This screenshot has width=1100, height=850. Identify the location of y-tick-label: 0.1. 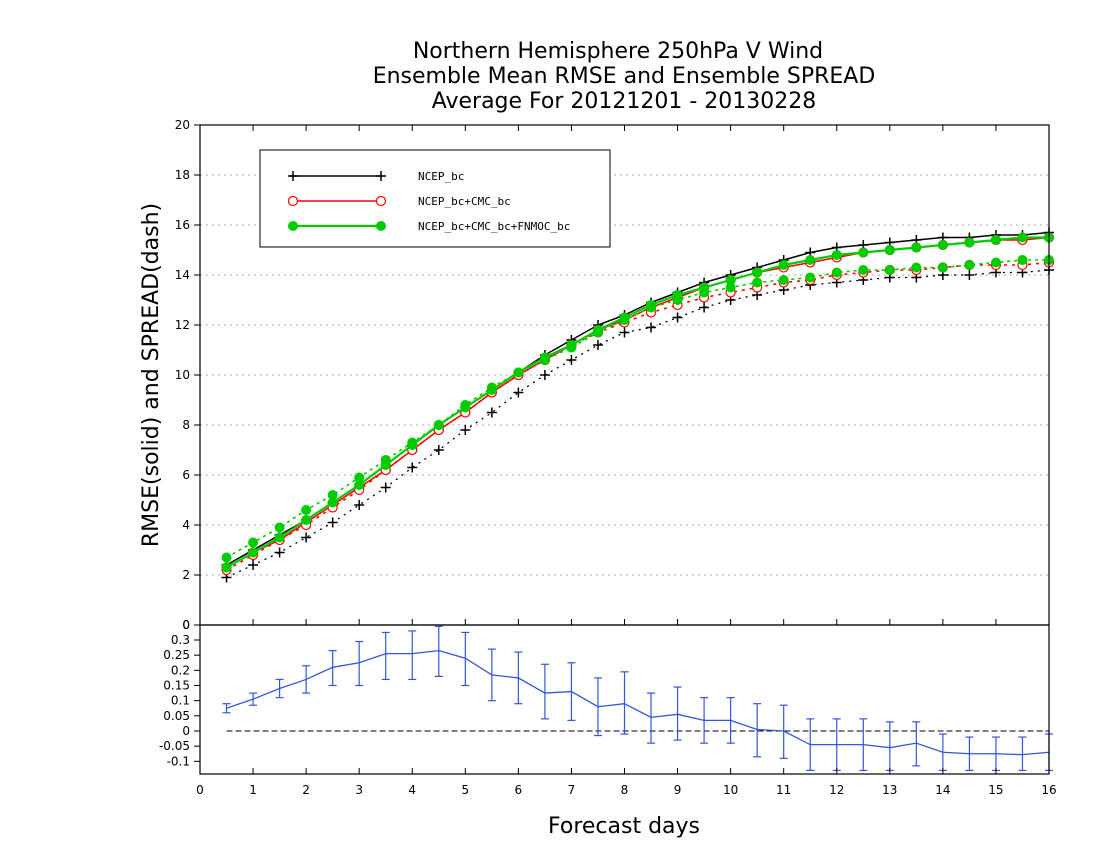
(180, 701).